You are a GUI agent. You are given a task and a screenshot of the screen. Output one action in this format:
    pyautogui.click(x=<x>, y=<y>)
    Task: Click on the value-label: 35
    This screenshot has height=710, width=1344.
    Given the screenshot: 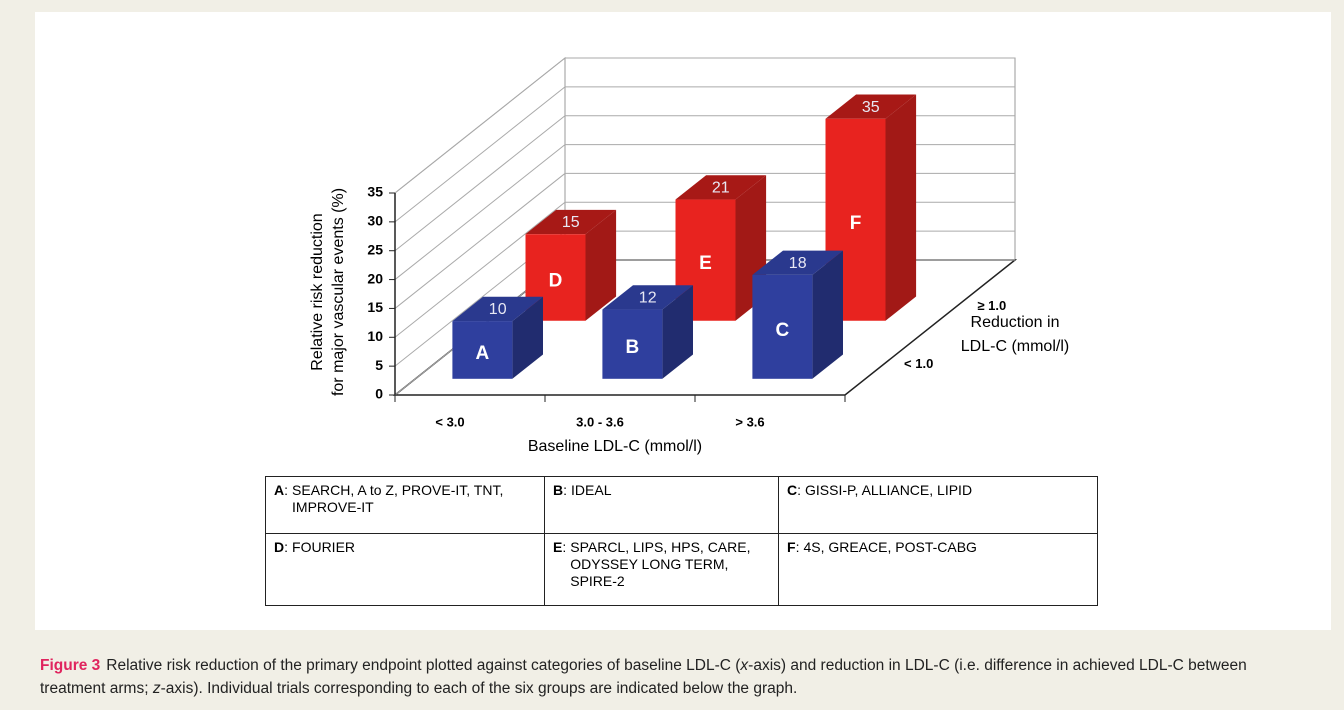 What is the action you would take?
    pyautogui.click(x=871, y=107)
    